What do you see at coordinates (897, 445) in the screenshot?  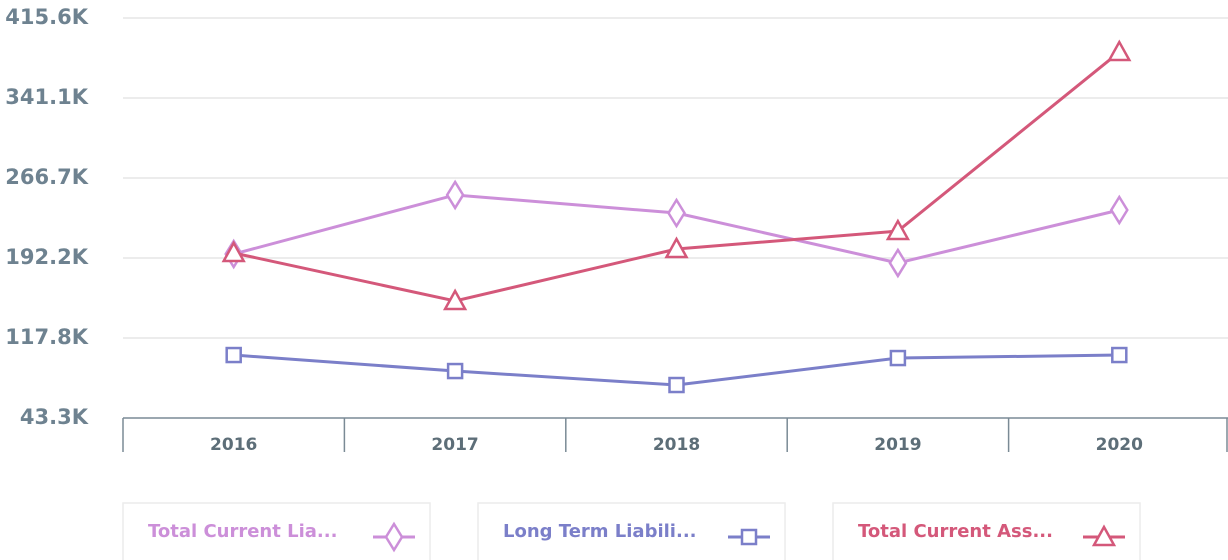 I see `x-tick-label: 2019` at bounding box center [897, 445].